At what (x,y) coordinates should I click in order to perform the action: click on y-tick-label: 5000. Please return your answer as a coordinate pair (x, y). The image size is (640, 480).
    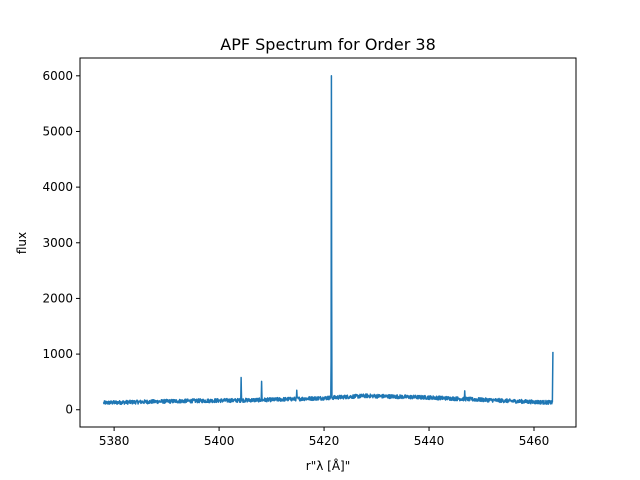
    Looking at the image, I should click on (57, 131).